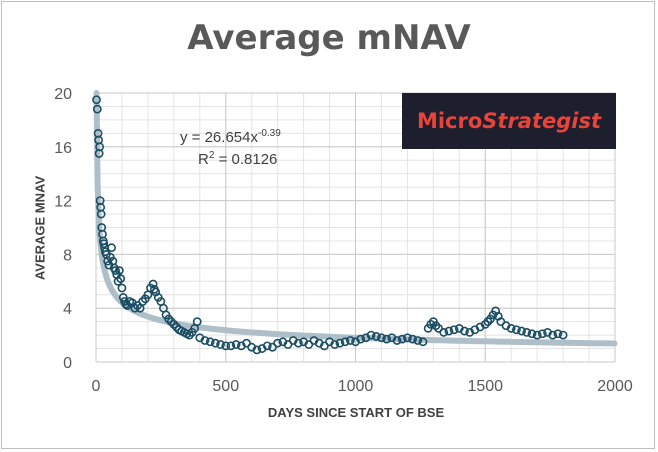 This screenshot has width=658, height=452. What do you see at coordinates (542, 121) in the screenshot?
I see `logo-text-part2: Strategist` at bounding box center [542, 121].